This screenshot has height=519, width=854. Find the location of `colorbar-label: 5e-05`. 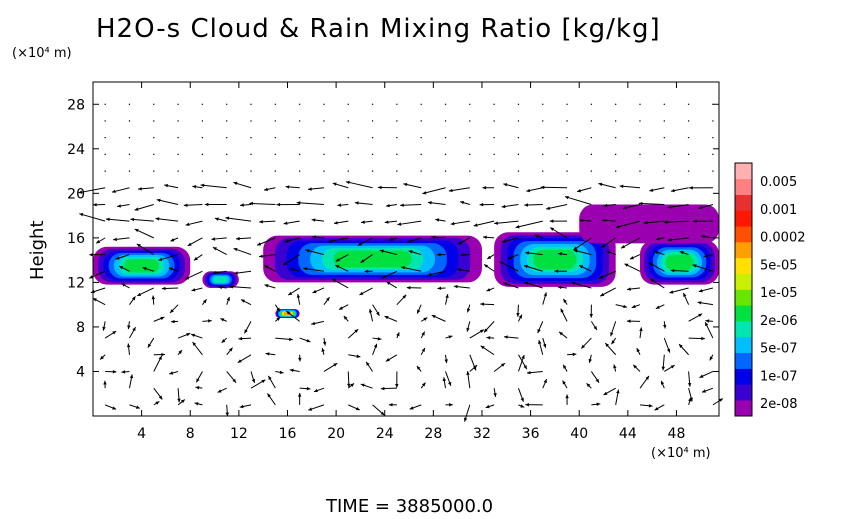

colorbar-label: 5e-05 is located at coordinates (779, 265).